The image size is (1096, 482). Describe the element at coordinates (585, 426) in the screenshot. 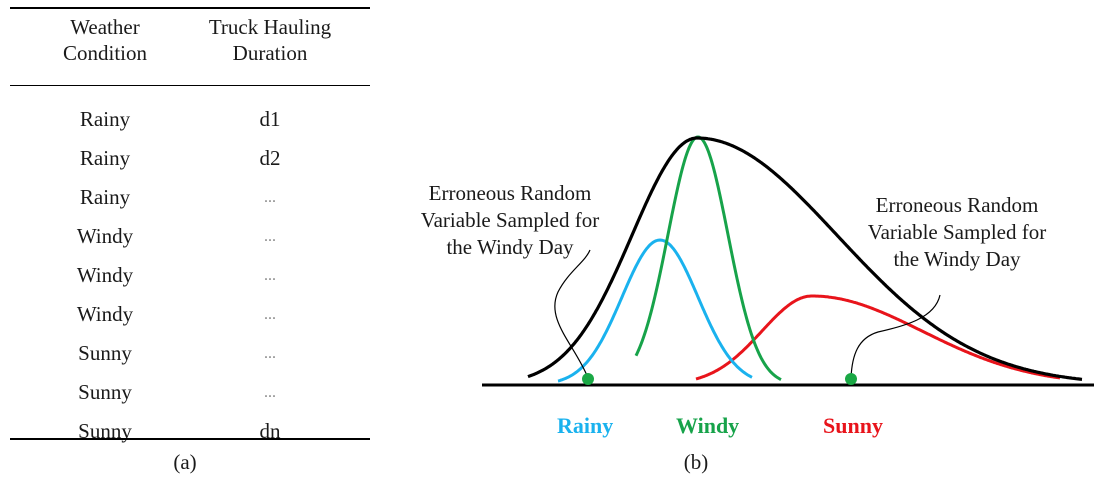

I see `rainy-label: Rainy` at that location.